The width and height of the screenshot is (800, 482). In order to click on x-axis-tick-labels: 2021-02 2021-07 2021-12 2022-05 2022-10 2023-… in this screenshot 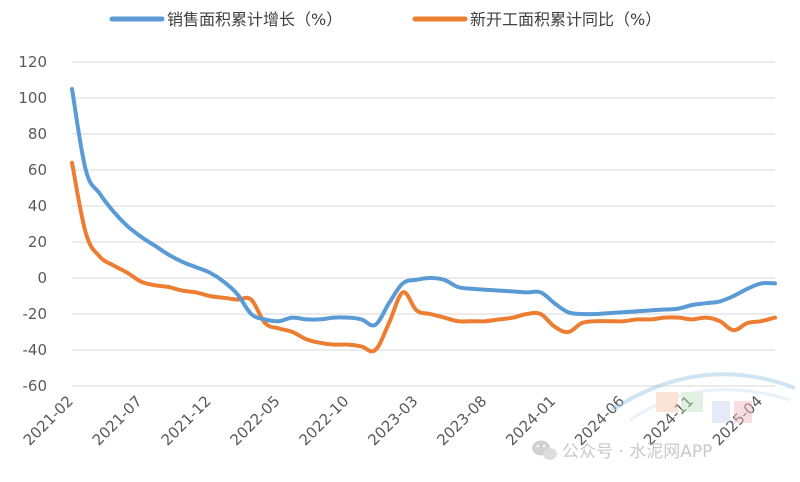, I will do `click(393, 420)`.